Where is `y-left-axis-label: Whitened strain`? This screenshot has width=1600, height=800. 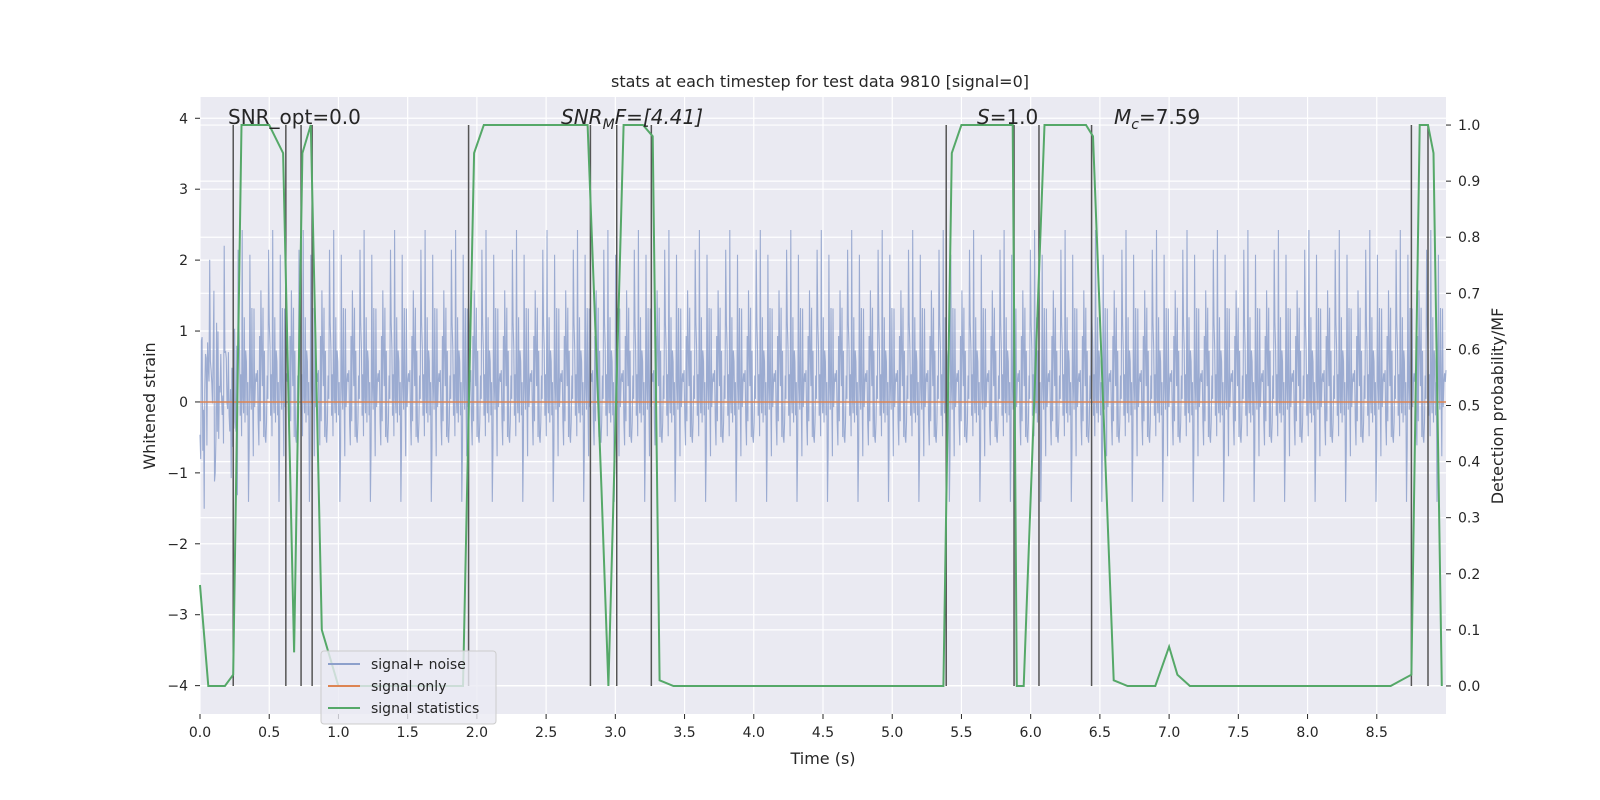 y-left-axis-label: Whitened strain is located at coordinates (149, 405).